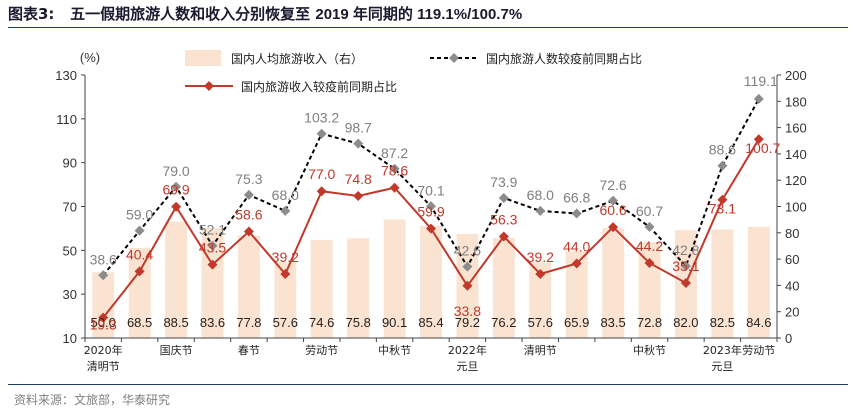 This screenshot has width=855, height=418. I want to click on legend-swatch-bars, so click(203, 58).